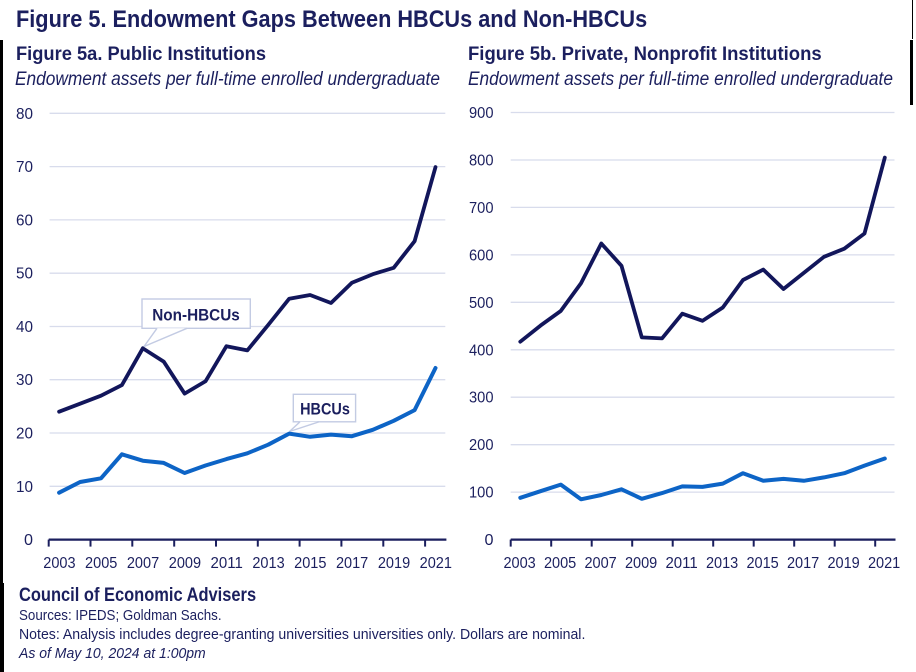 The image size is (916, 672). What do you see at coordinates (481, 208) in the screenshot?
I see `svg-text: 700` at bounding box center [481, 208].